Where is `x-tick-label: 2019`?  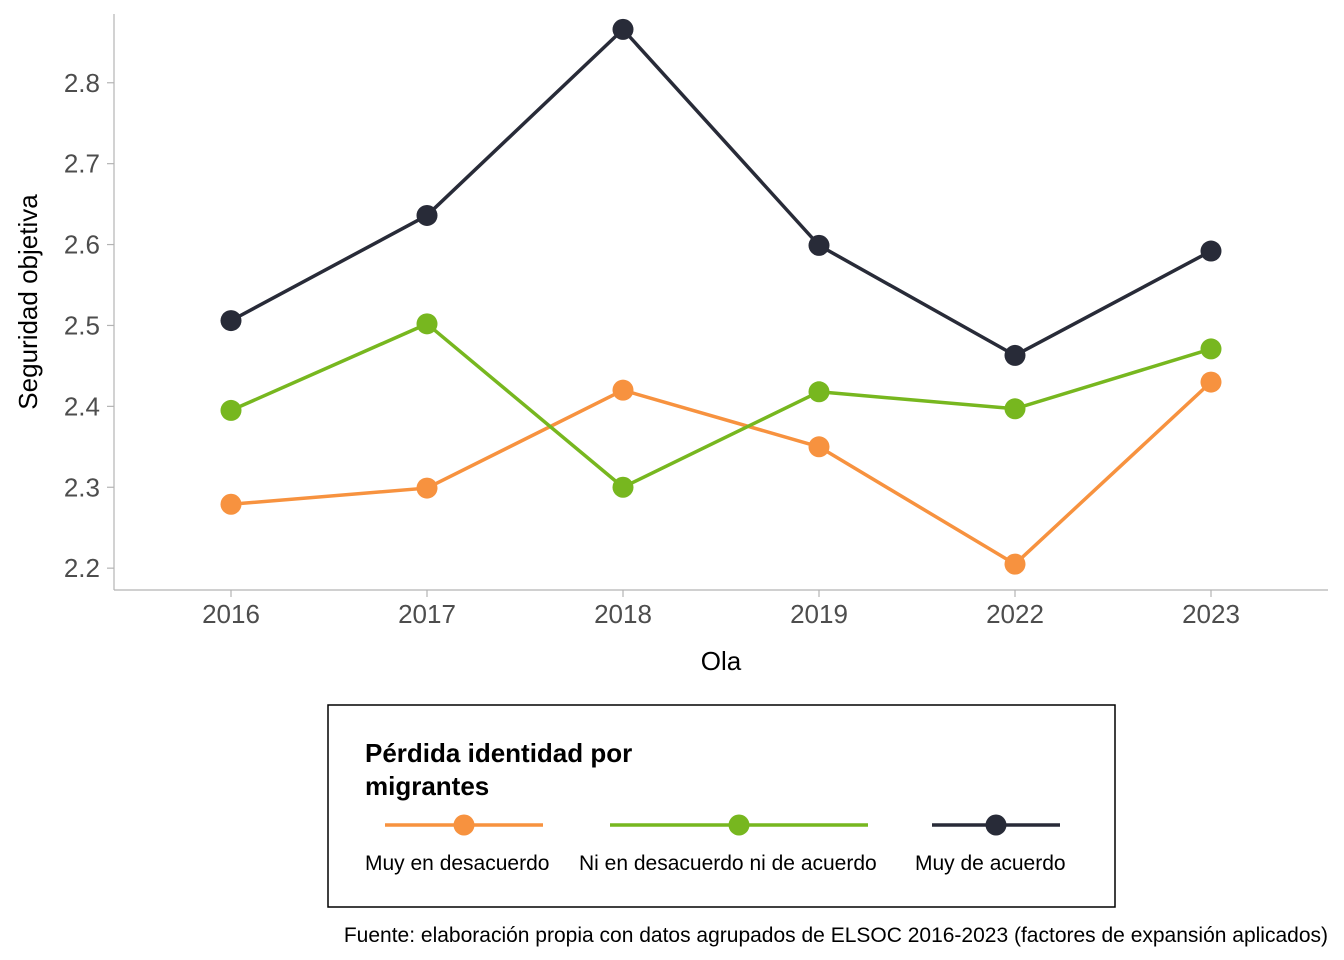 x-tick-label: 2019 is located at coordinates (819, 614).